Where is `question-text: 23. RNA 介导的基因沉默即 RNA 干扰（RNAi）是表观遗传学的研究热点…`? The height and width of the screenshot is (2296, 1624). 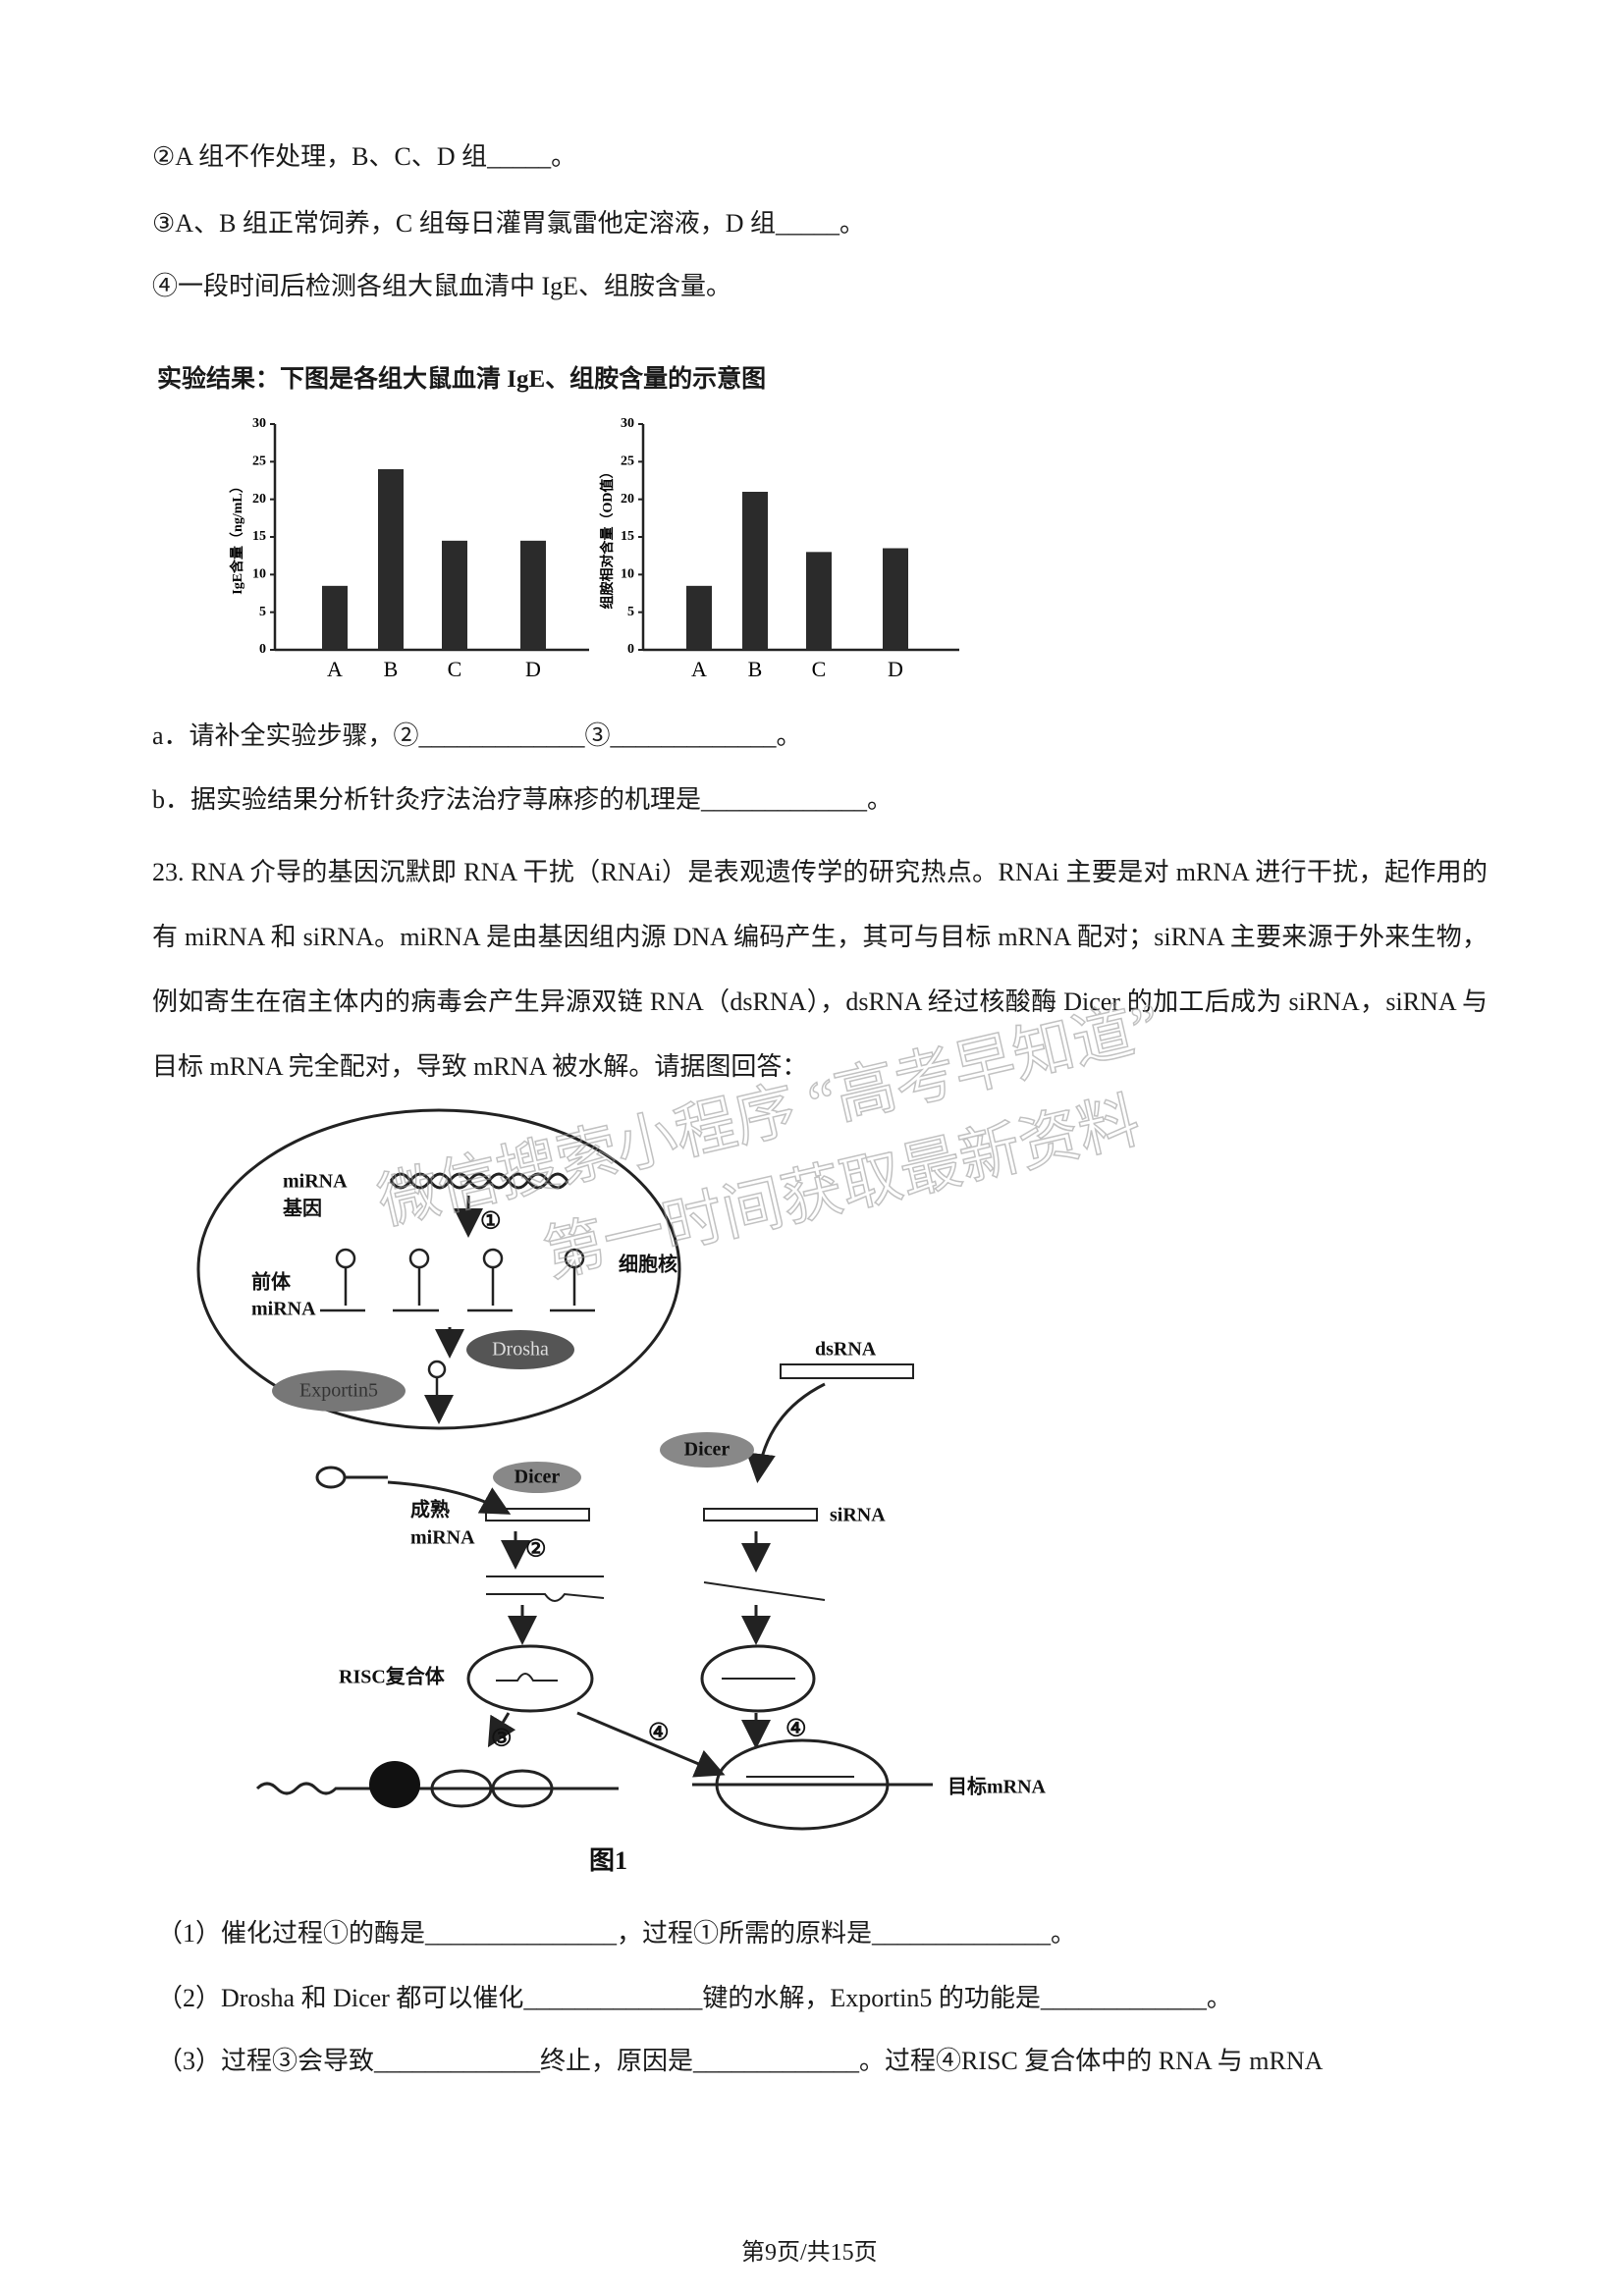
question-text: 23. RNA 介导的基因沉默即 RNA 干扰（RNAi）是表观遗传学的研究热点… is located at coordinates (820, 970).